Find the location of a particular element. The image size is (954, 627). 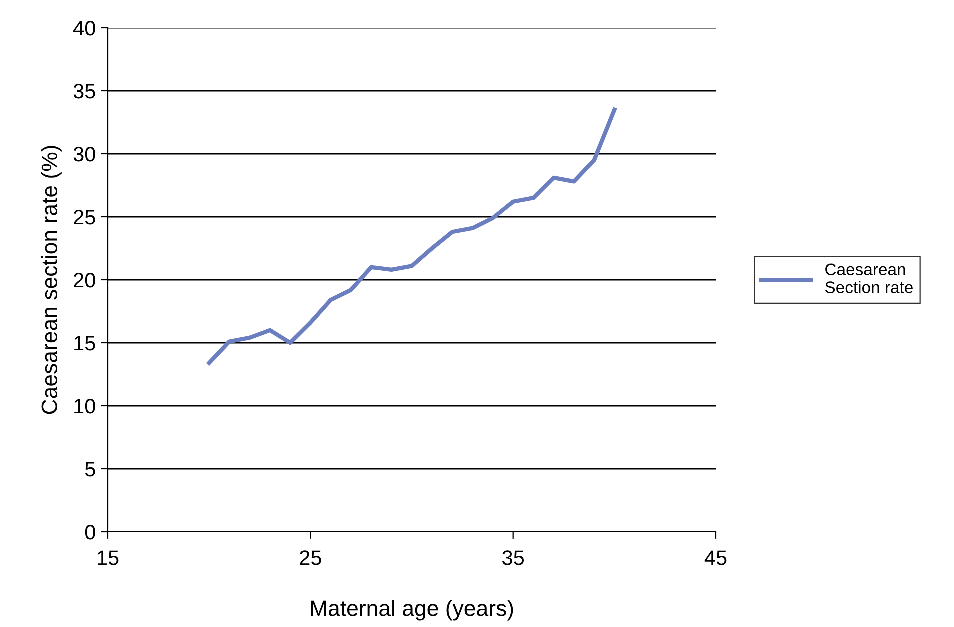

y-tick-label: 10 is located at coordinates (85, 406).